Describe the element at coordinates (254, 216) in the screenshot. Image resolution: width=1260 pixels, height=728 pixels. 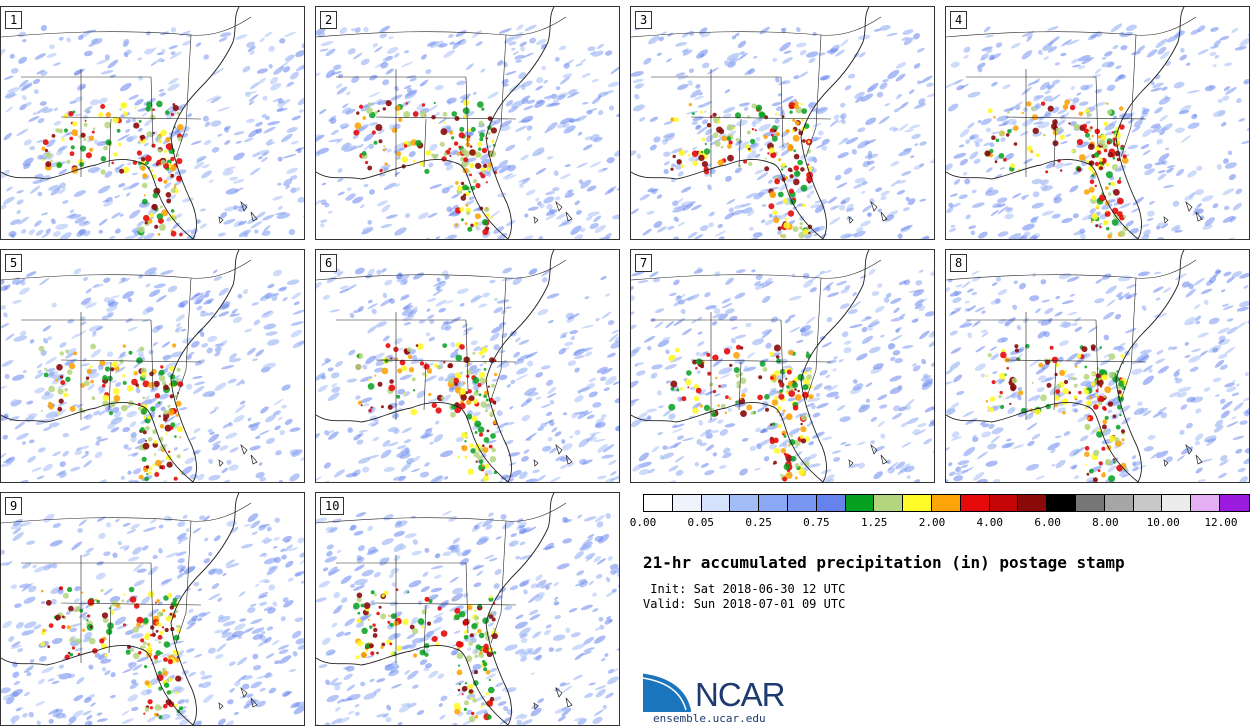
I see `island-outline` at that location.